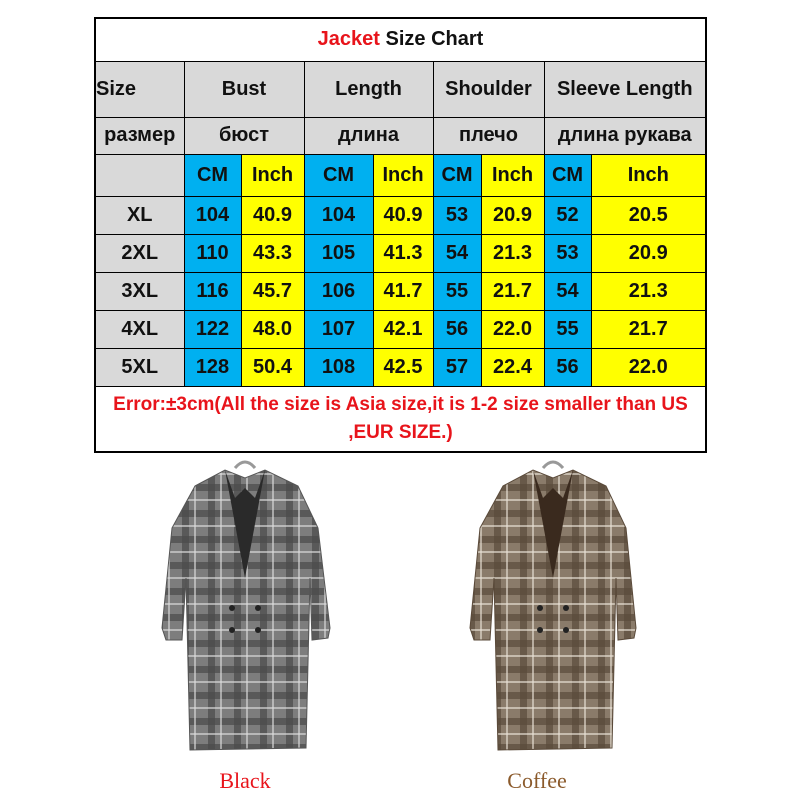  I want to click on table-row: размер бюст длина плечо длина рукава, so click(400, 135).